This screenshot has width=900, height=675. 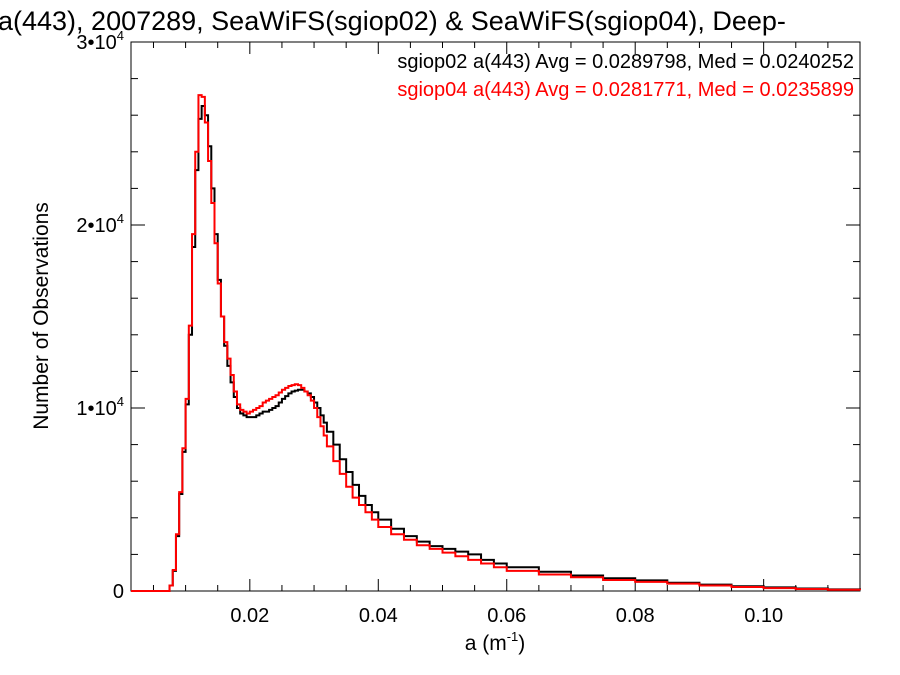 What do you see at coordinates (635, 616) in the screenshot?
I see `x-tick-label: 0.08` at bounding box center [635, 616].